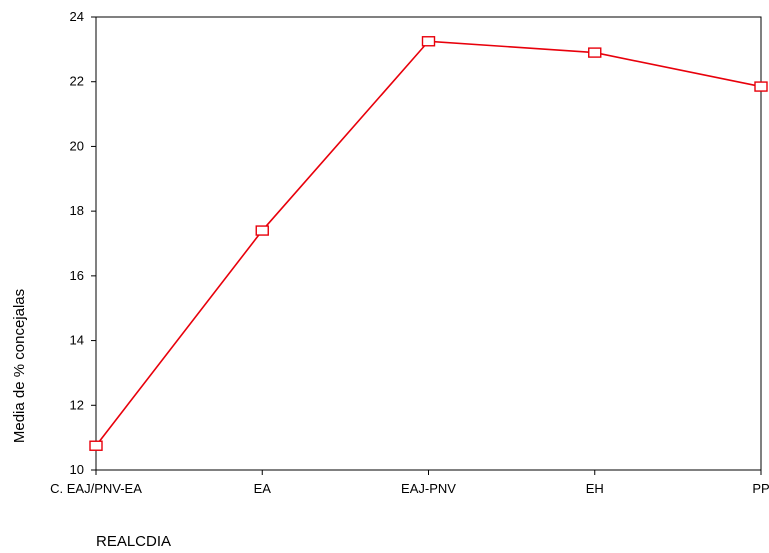  Describe the element at coordinates (77, 16) in the screenshot. I see `y-tick-label: 24` at that location.